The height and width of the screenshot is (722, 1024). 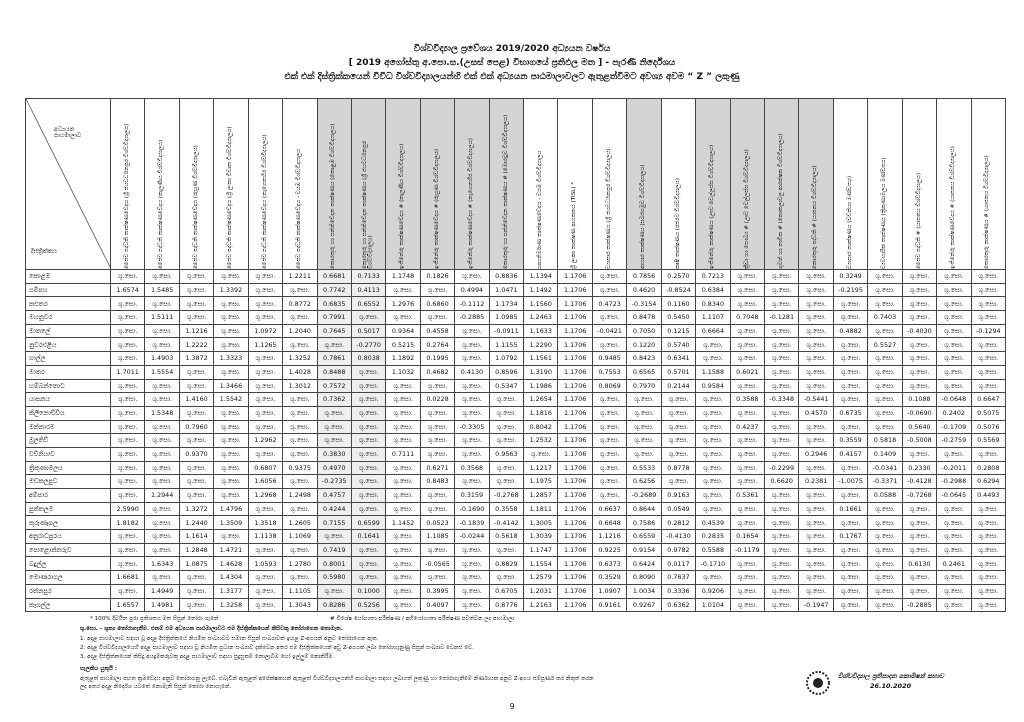 What do you see at coordinates (300, 605) in the screenshot?
I see `cell: 1.3043` at bounding box center [300, 605].